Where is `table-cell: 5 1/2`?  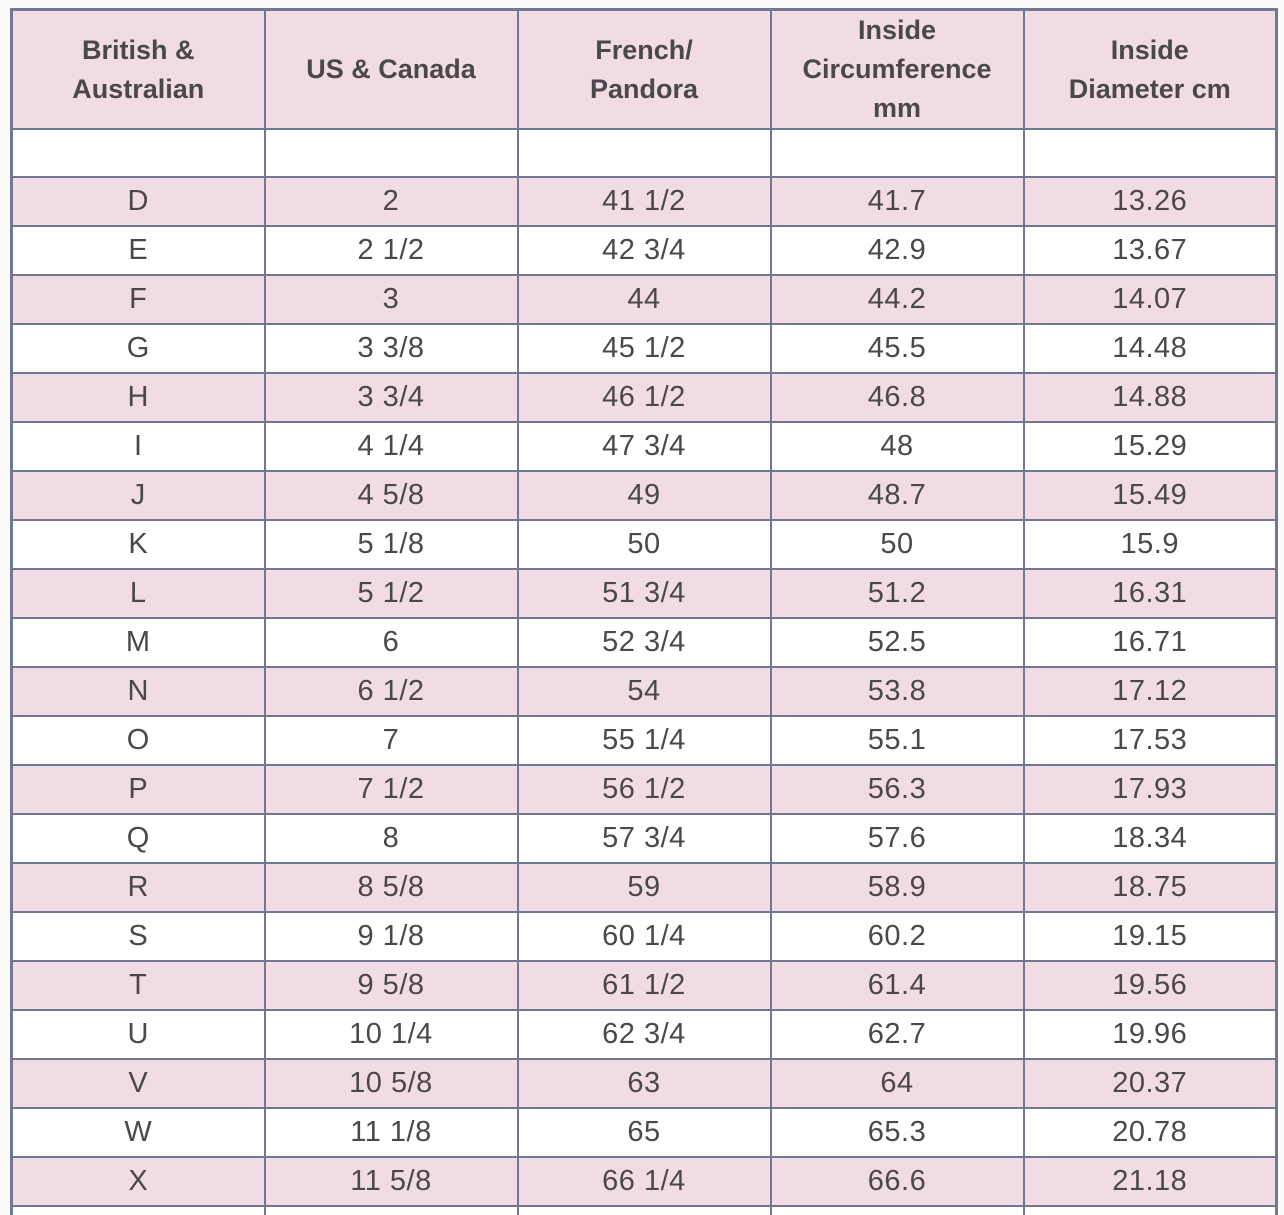
table-cell: 5 1/2 is located at coordinates (391, 594).